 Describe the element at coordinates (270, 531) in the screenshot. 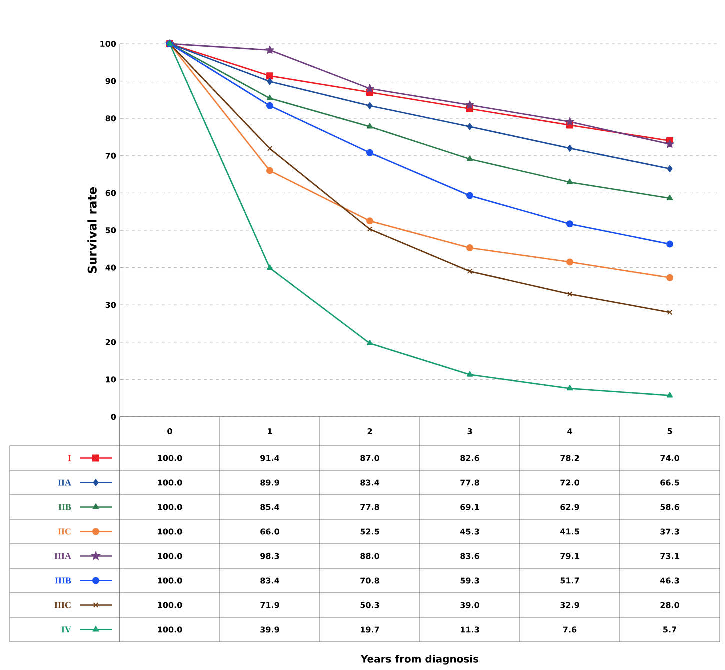

I see `data-label: 66.0` at that location.